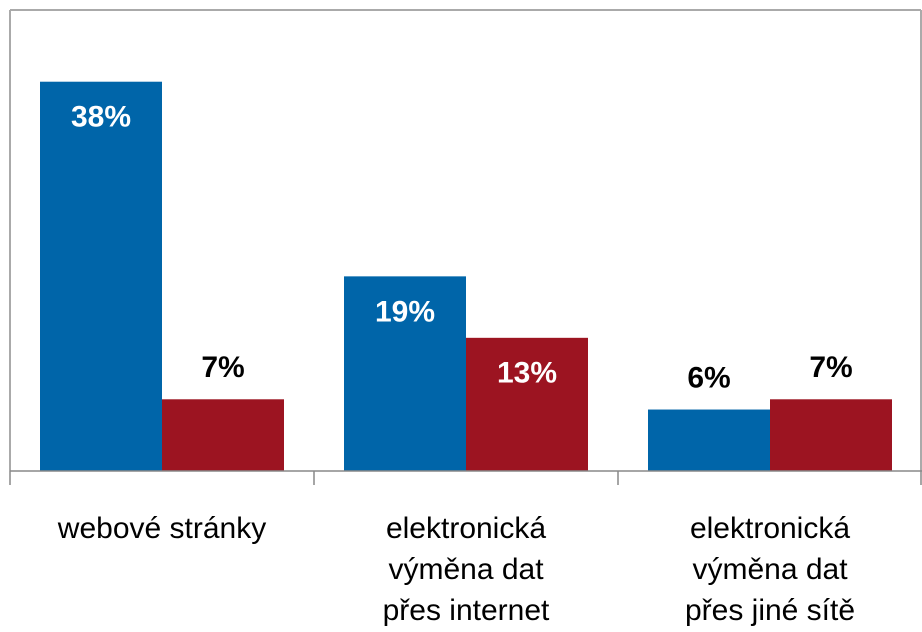  Describe the element at coordinates (405, 311) in the screenshot. I see `data-label: 19%` at that location.